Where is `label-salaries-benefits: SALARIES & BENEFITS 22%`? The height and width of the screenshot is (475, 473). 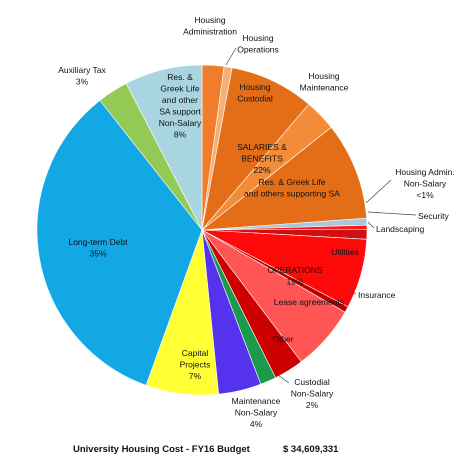 label-salaries-benefits: SALARIES & BENEFITS 22% is located at coordinates (262, 158).